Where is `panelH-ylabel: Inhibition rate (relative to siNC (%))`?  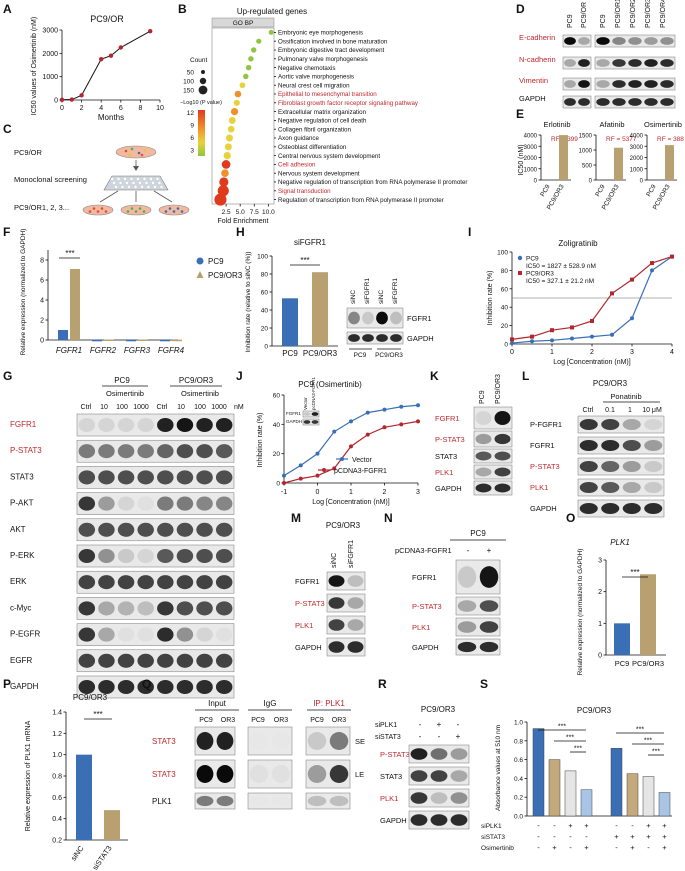
panelH-ylabel: Inhibition rate (relative to siNC (%)) is located at coordinates (248, 301).